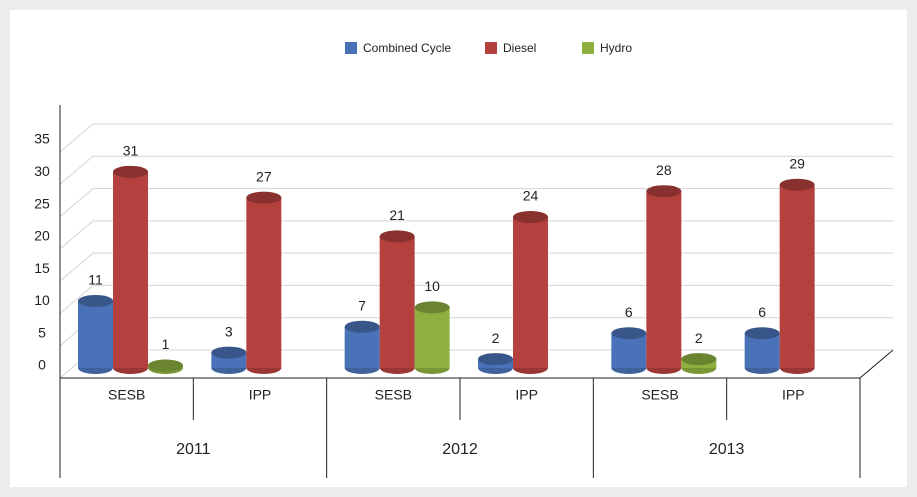 This screenshot has height=497, width=917. I want to click on y-tick-label: 5, so click(42, 332).